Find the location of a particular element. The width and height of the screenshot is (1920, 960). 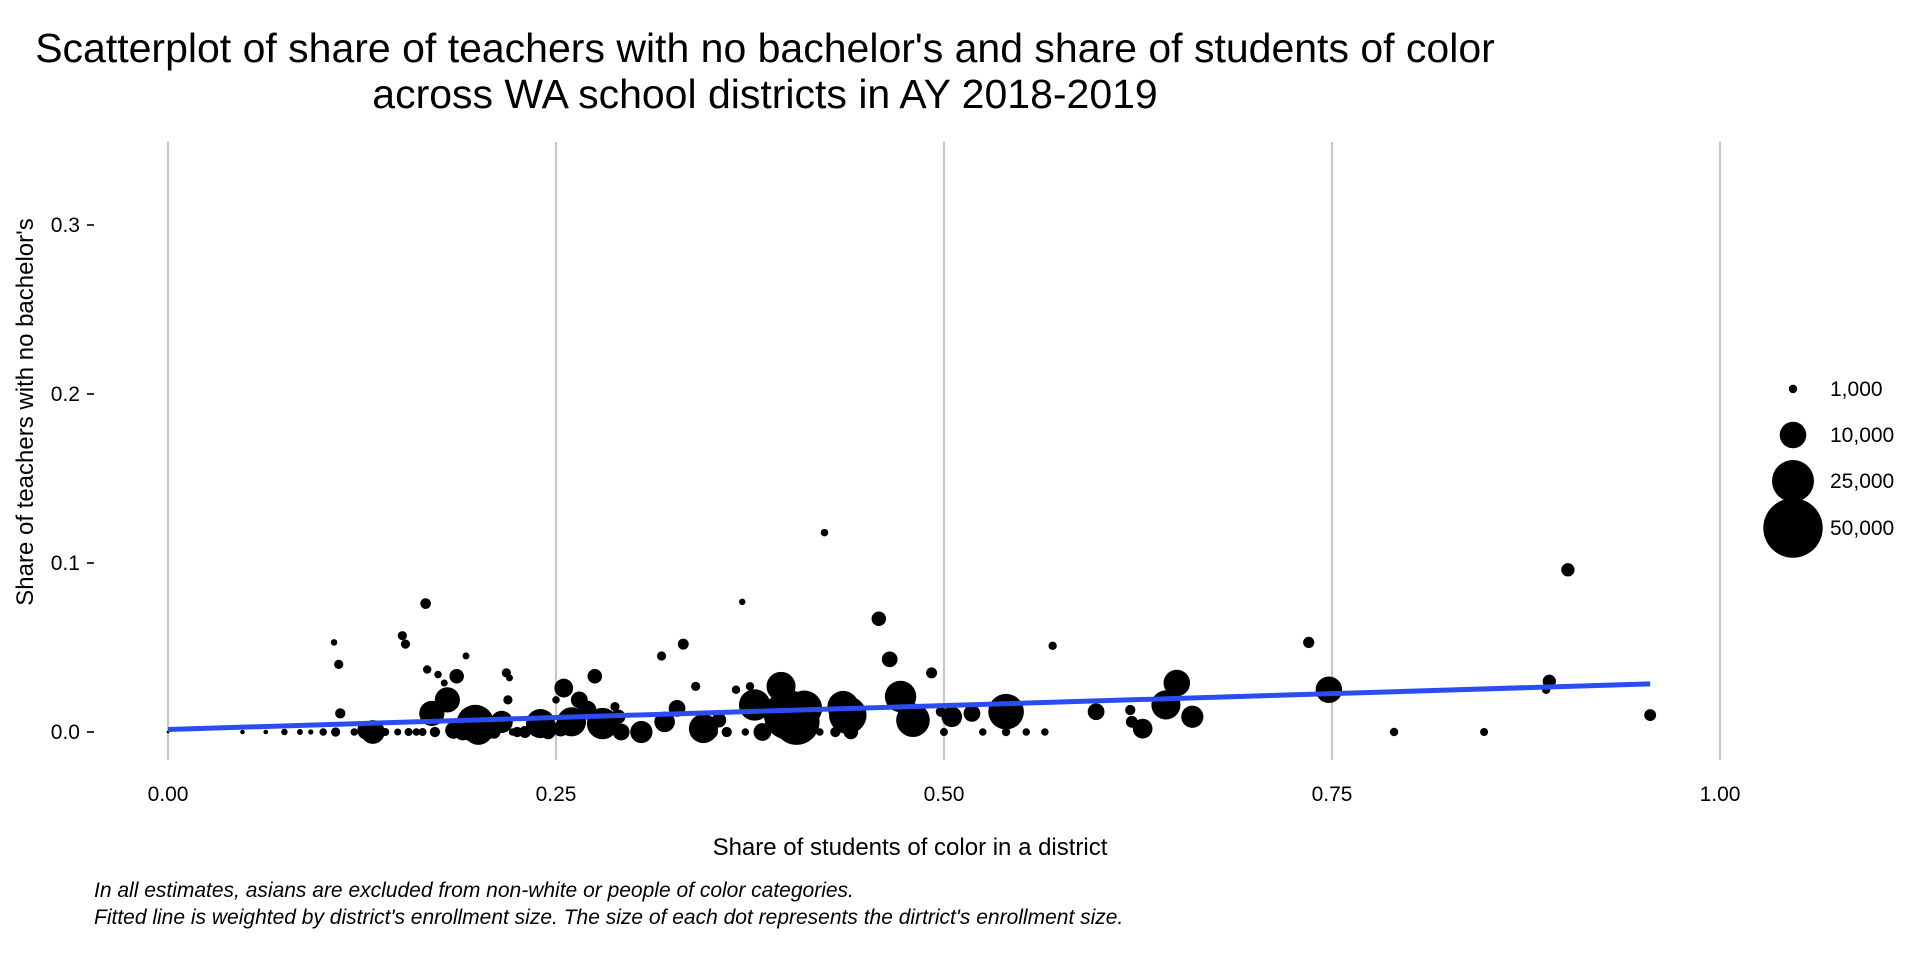

x-tick-label: 0.75 is located at coordinates (1332, 794).